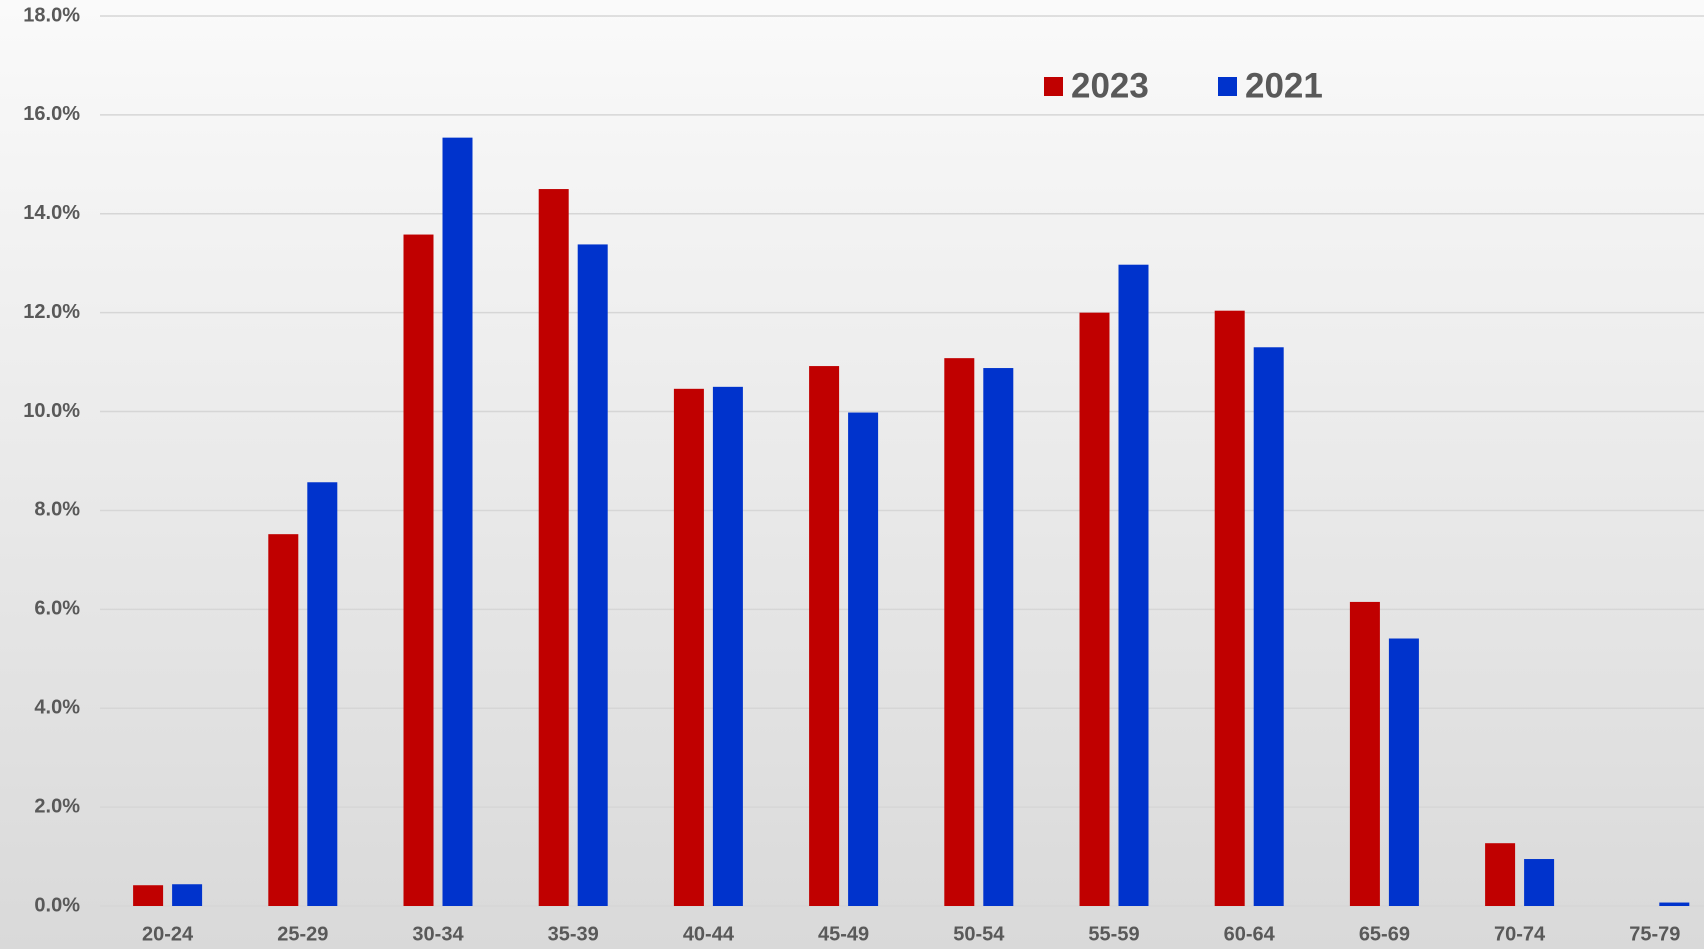  Describe the element at coordinates (51, 312) in the screenshot. I see `y-tick-label: 12.0%` at that location.